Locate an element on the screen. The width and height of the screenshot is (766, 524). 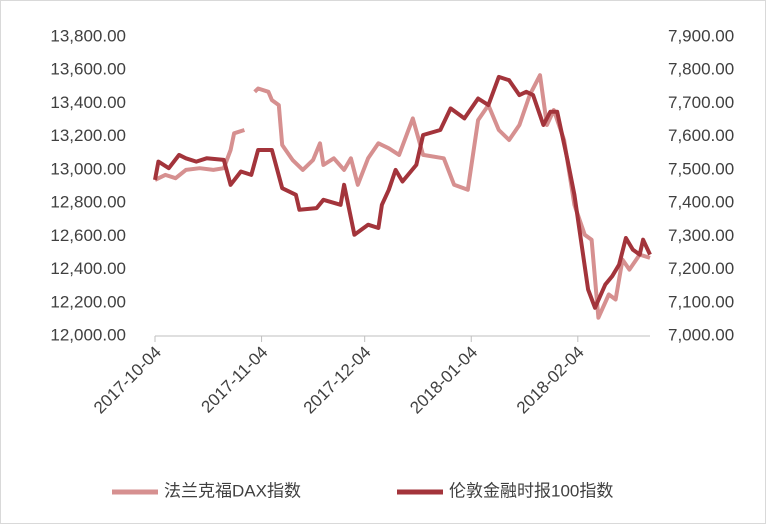
y2-tick-label: 7,700.00 is located at coordinates (701, 102).